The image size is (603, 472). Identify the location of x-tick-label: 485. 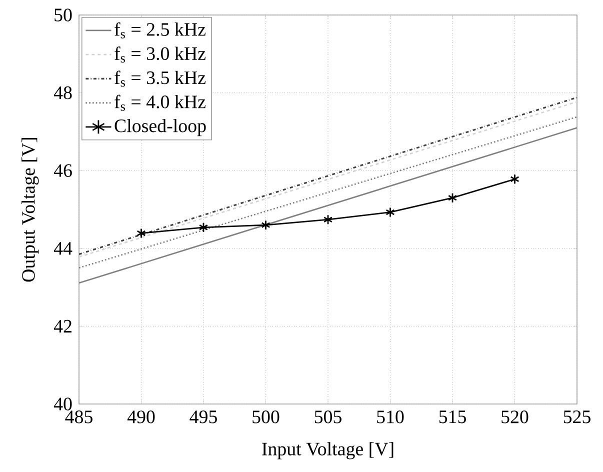
(78, 417).